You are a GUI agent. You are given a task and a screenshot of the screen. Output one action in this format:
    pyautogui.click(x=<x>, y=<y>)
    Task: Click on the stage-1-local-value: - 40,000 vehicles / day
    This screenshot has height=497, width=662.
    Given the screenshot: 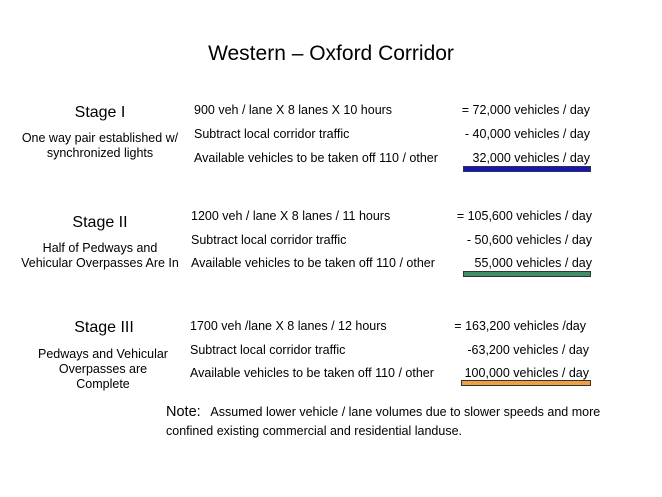 What is the action you would take?
    pyautogui.click(x=527, y=134)
    